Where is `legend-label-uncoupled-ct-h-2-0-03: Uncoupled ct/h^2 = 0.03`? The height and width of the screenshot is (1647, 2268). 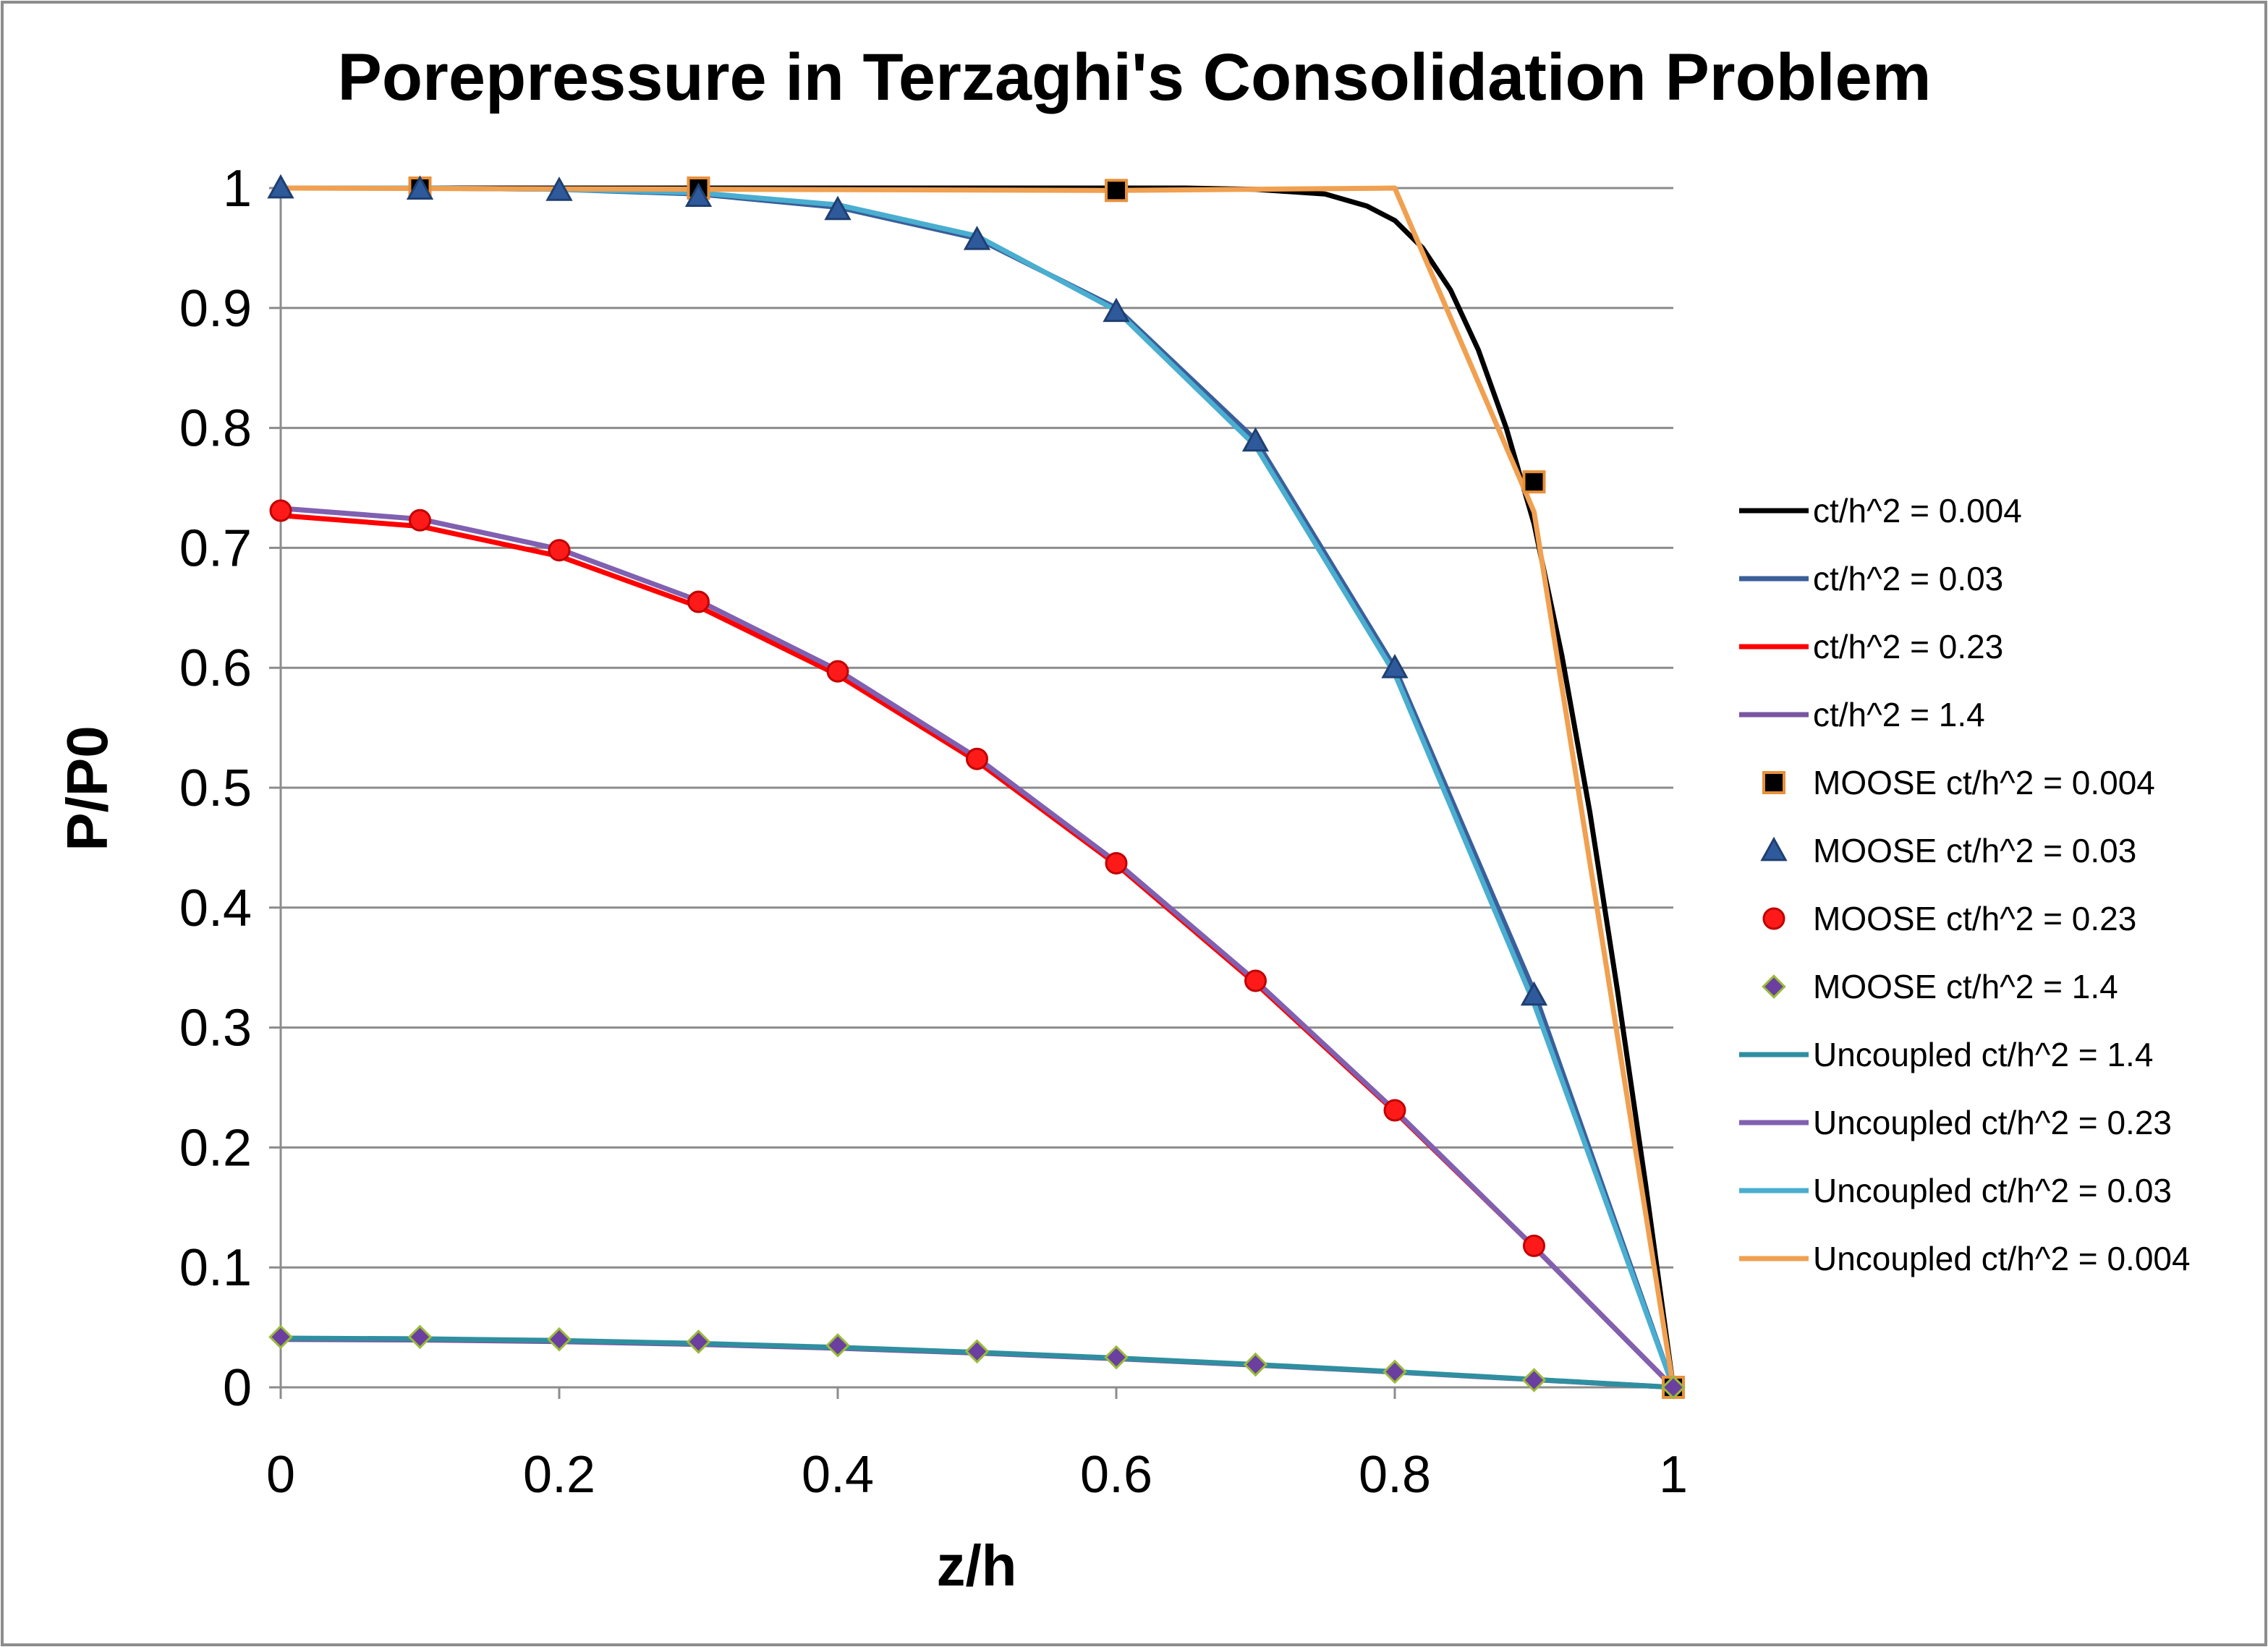
legend-label-uncoupled-ct-h-2-0-03: Uncoupled ct/h^2 = 0.03 is located at coordinates (1992, 1190).